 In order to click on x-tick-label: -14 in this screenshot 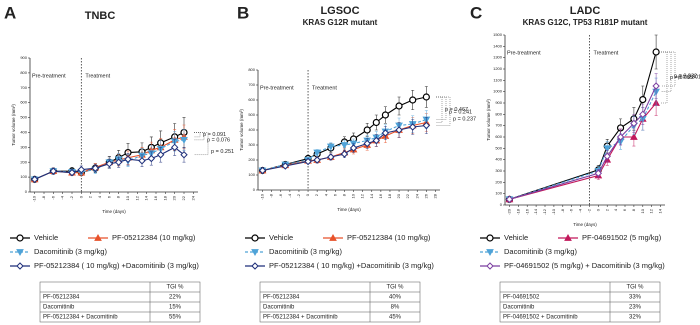, I will do `click(535, 211)`.